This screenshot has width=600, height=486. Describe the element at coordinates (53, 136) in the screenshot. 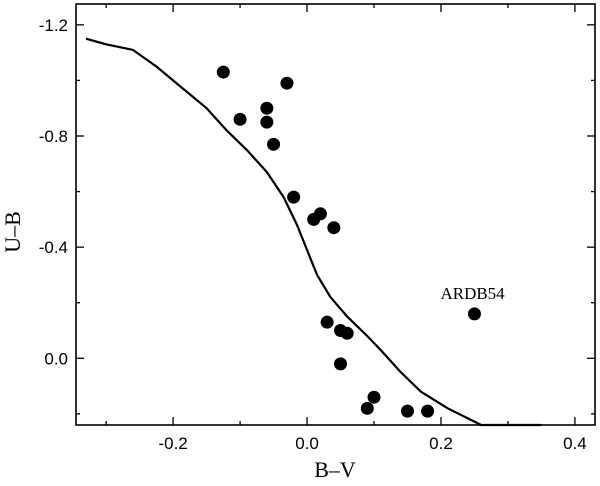

I see `y-tick-label: -0.8` at that location.